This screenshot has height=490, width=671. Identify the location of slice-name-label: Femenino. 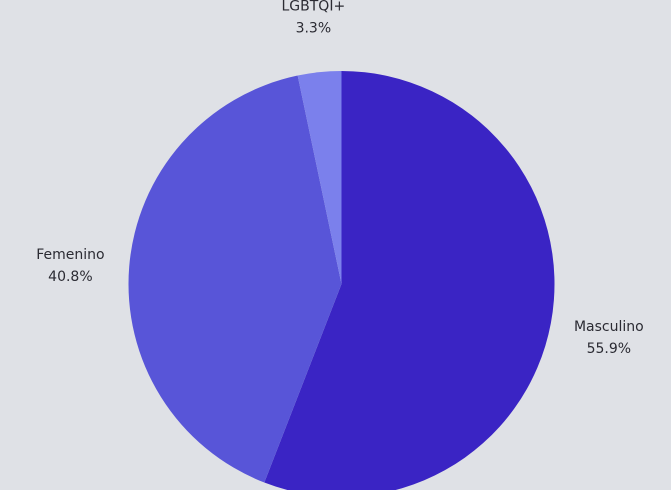
(70, 255).